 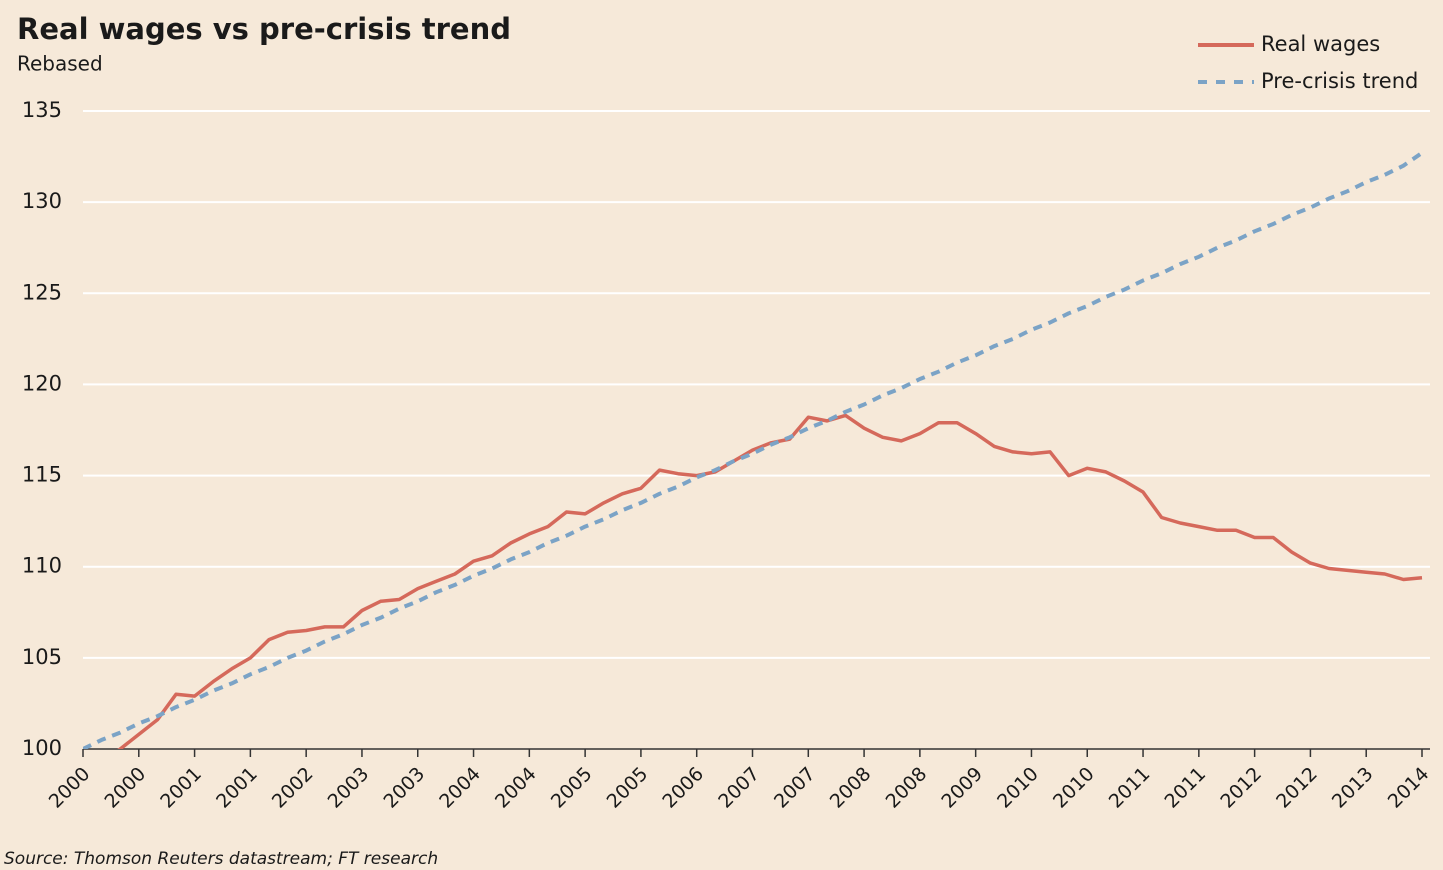 I want to click on x-tick-label: 2002, so click(x=293, y=788).